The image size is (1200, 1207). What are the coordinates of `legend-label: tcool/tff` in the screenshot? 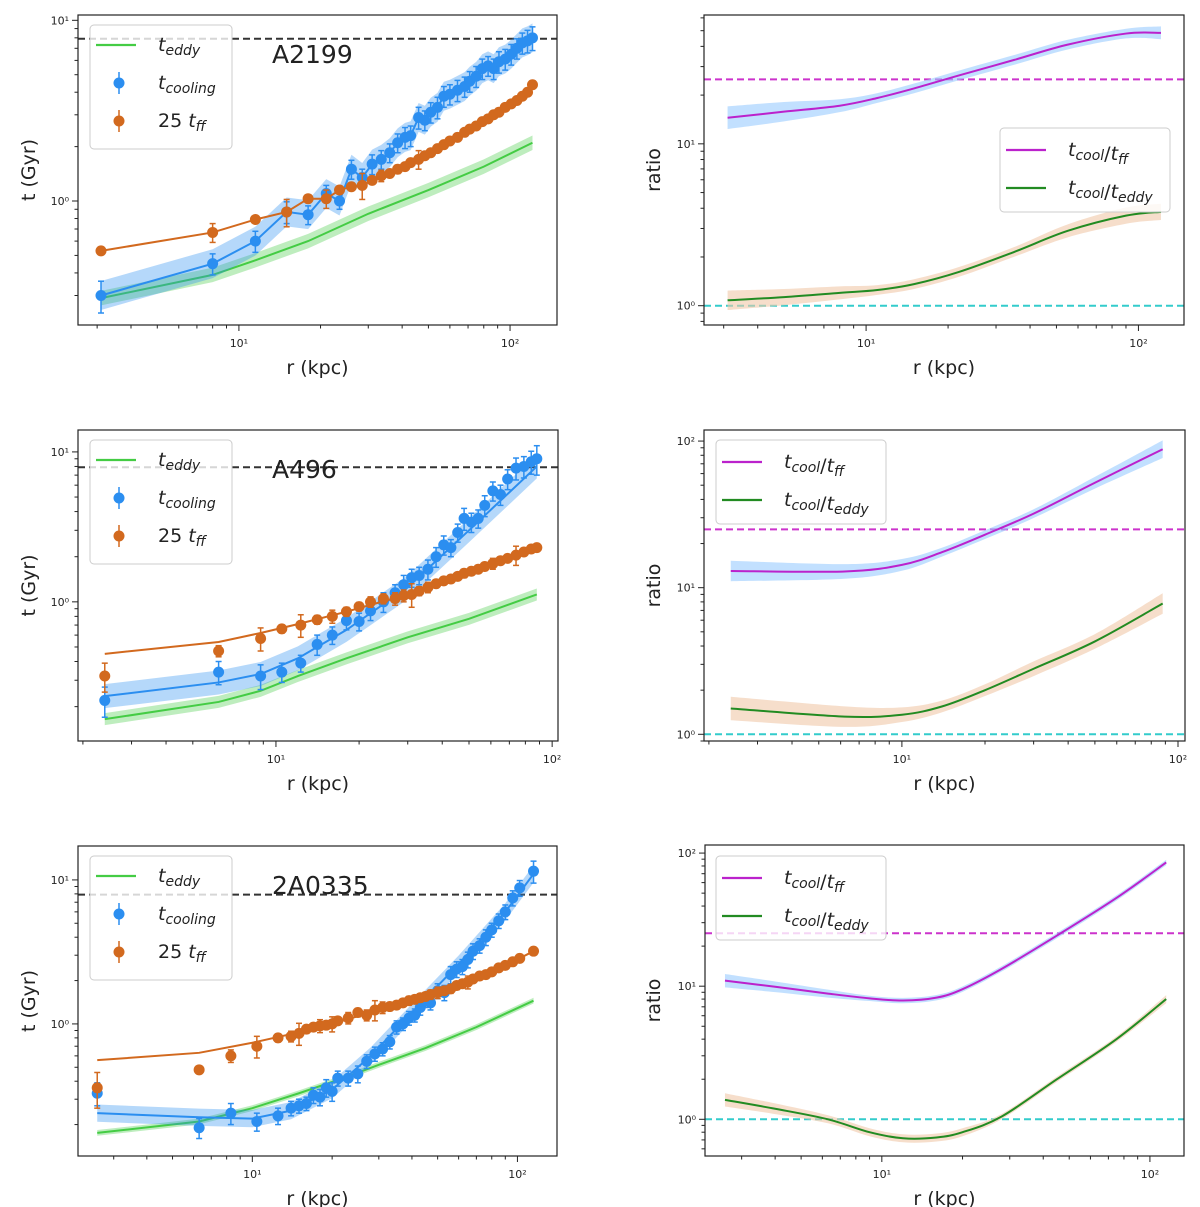 It's located at (815, 465).